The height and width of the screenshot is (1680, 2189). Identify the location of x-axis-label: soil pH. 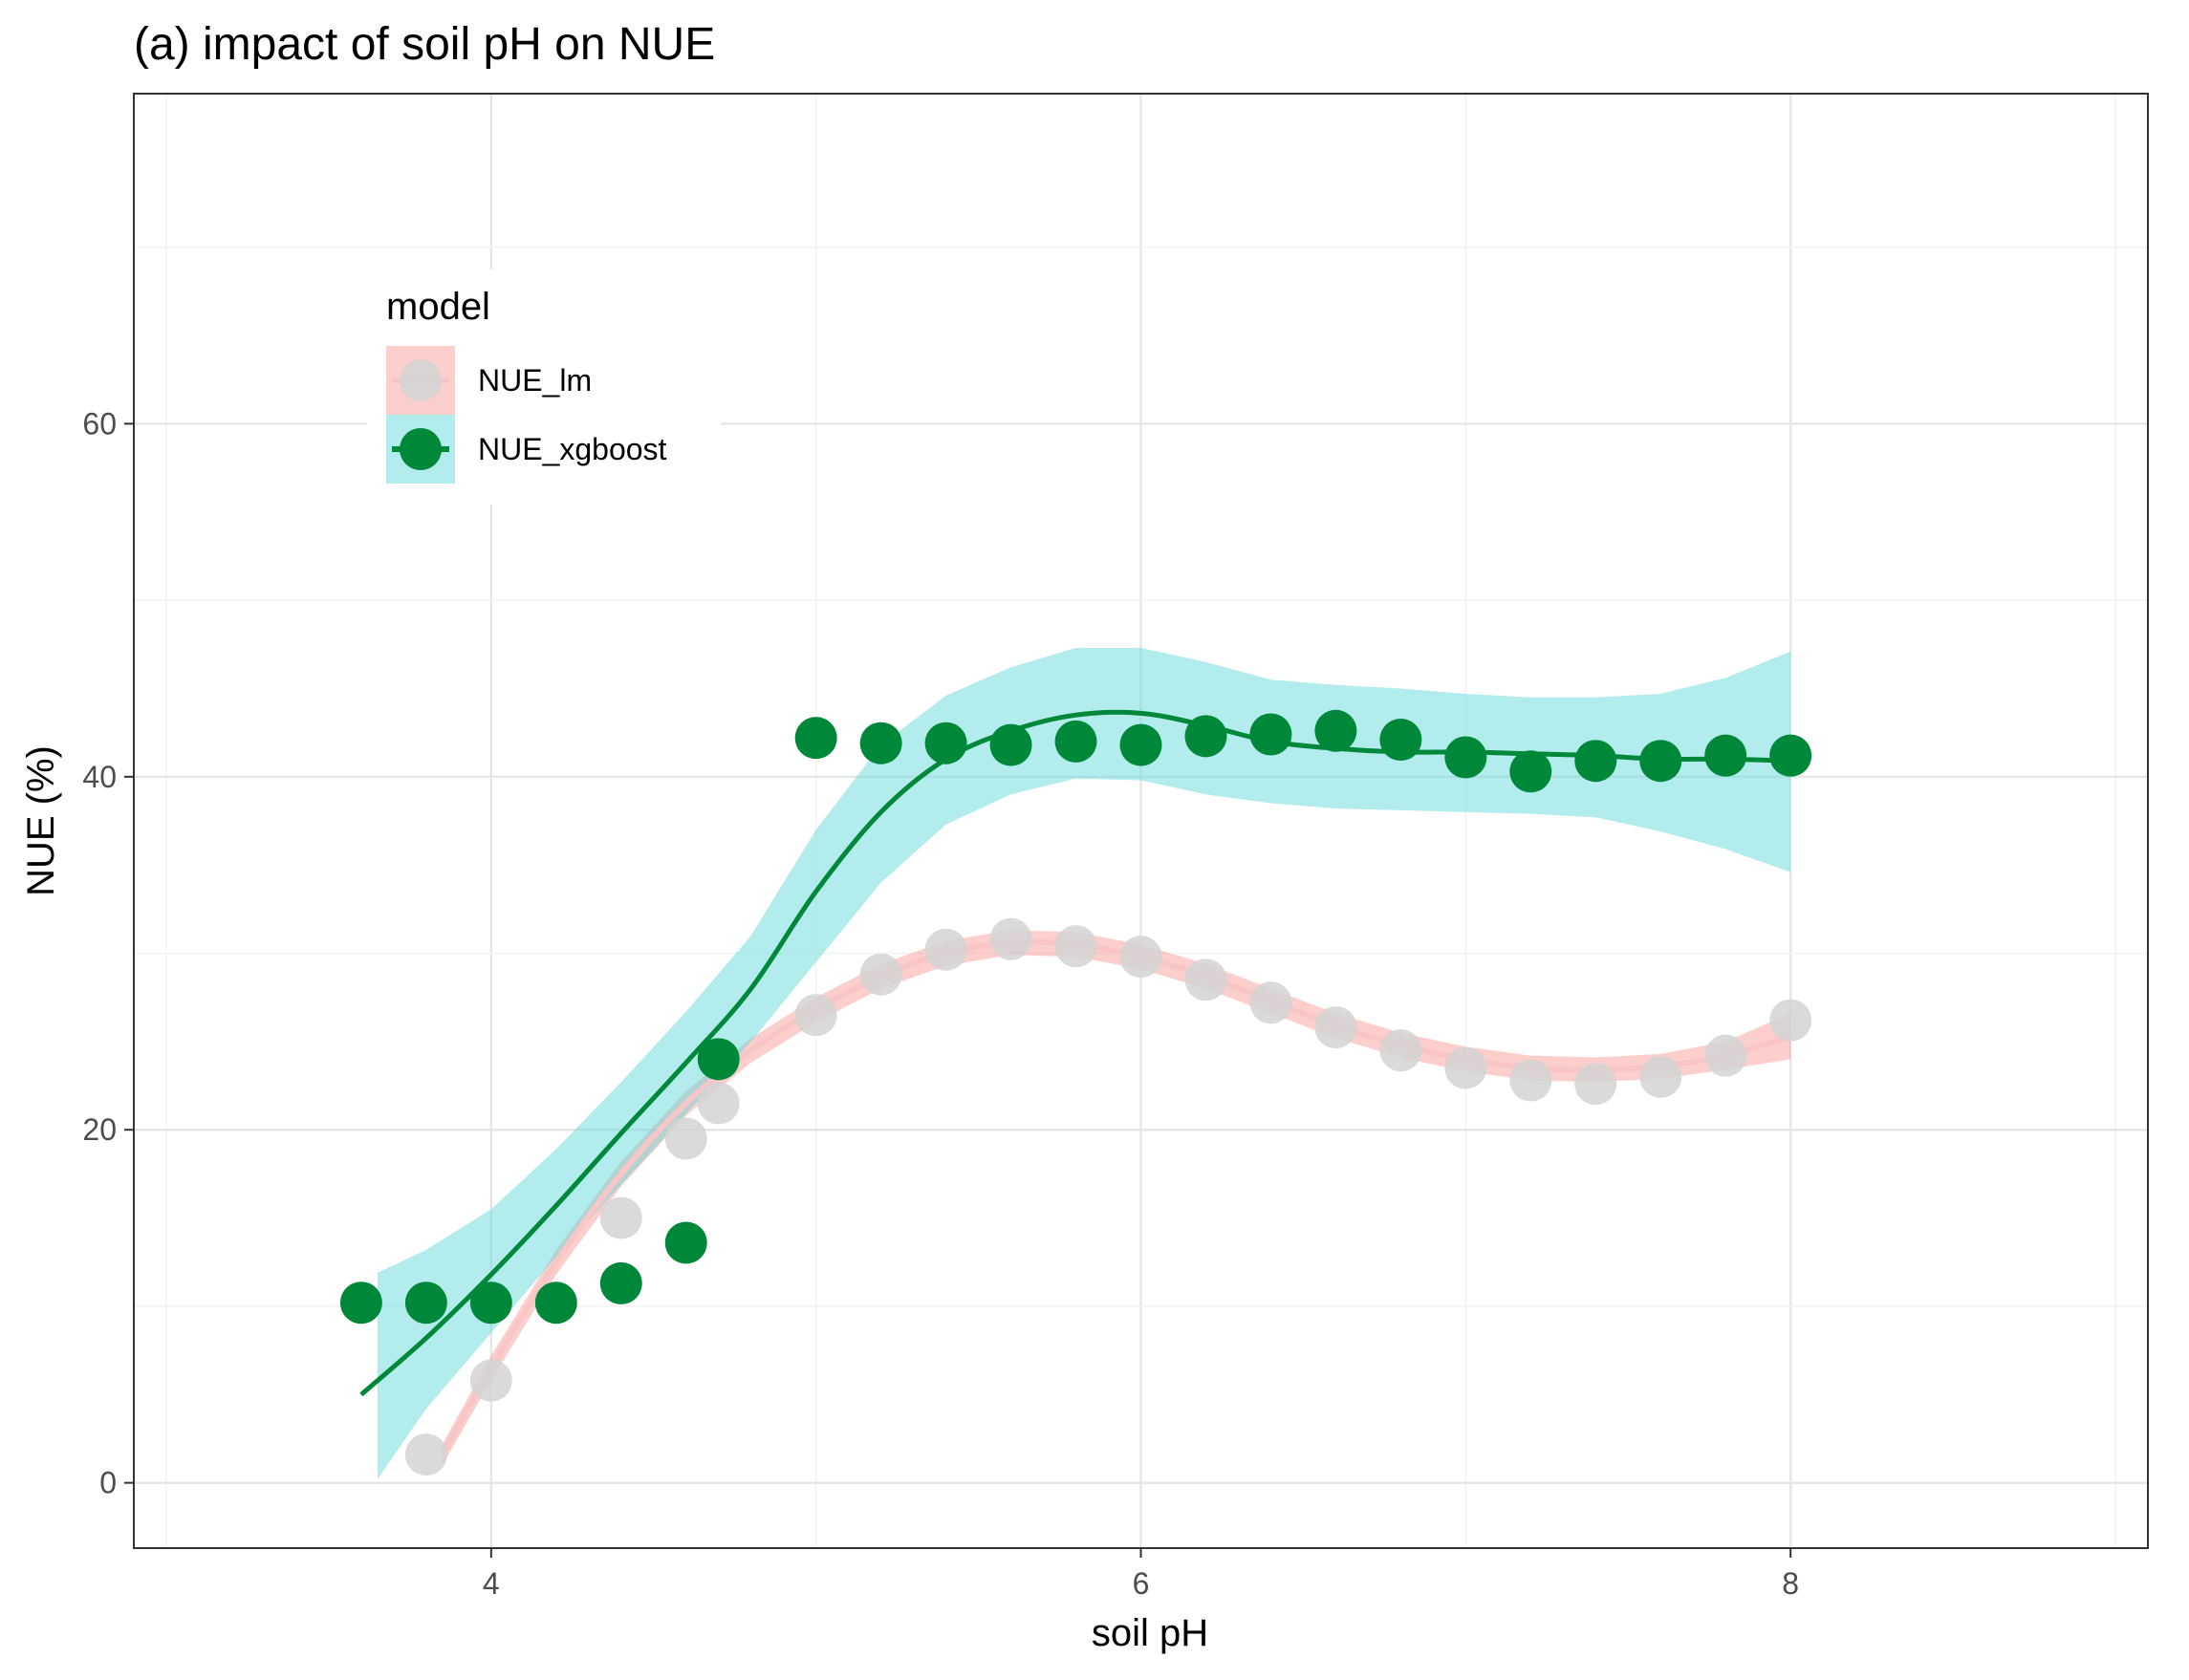
(1150, 1633).